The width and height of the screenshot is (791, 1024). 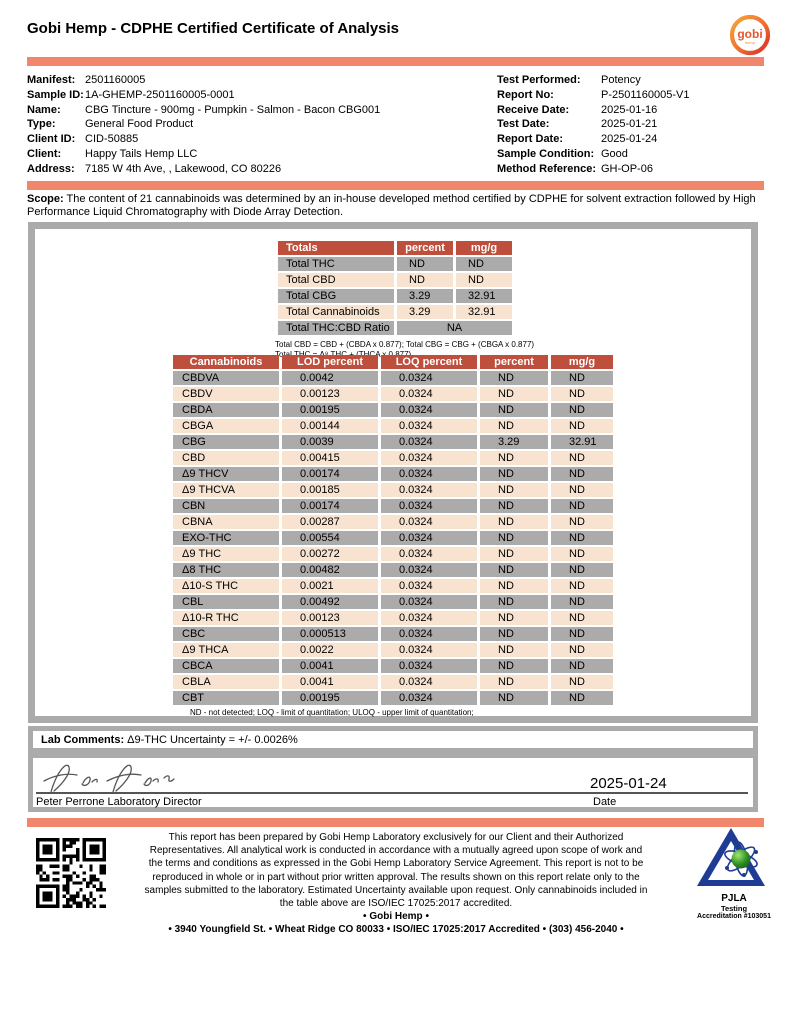 I want to click on table-cell: 0.00272, so click(x=330, y=554).